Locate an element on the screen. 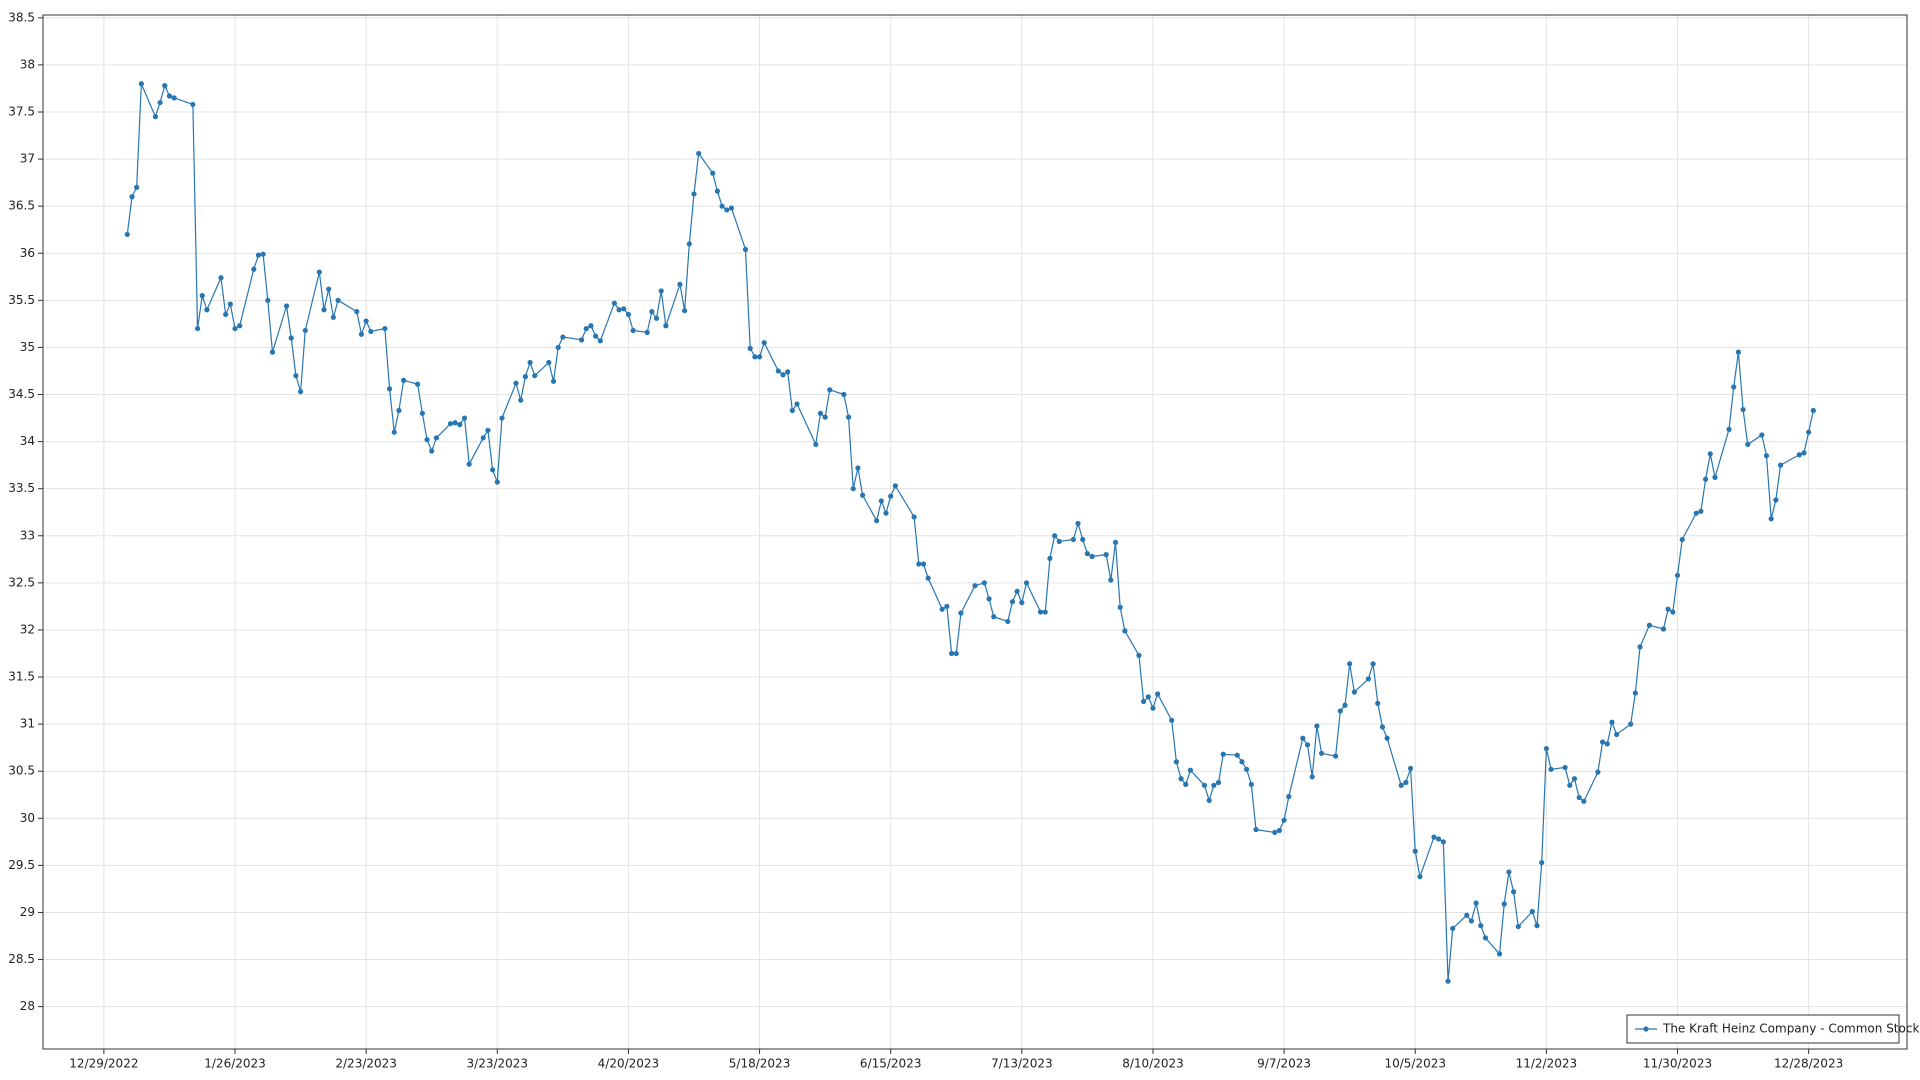 Image resolution: width=1920 pixels, height=1080 pixels. x-tick-label: 10/5/2023 is located at coordinates (1415, 1064).